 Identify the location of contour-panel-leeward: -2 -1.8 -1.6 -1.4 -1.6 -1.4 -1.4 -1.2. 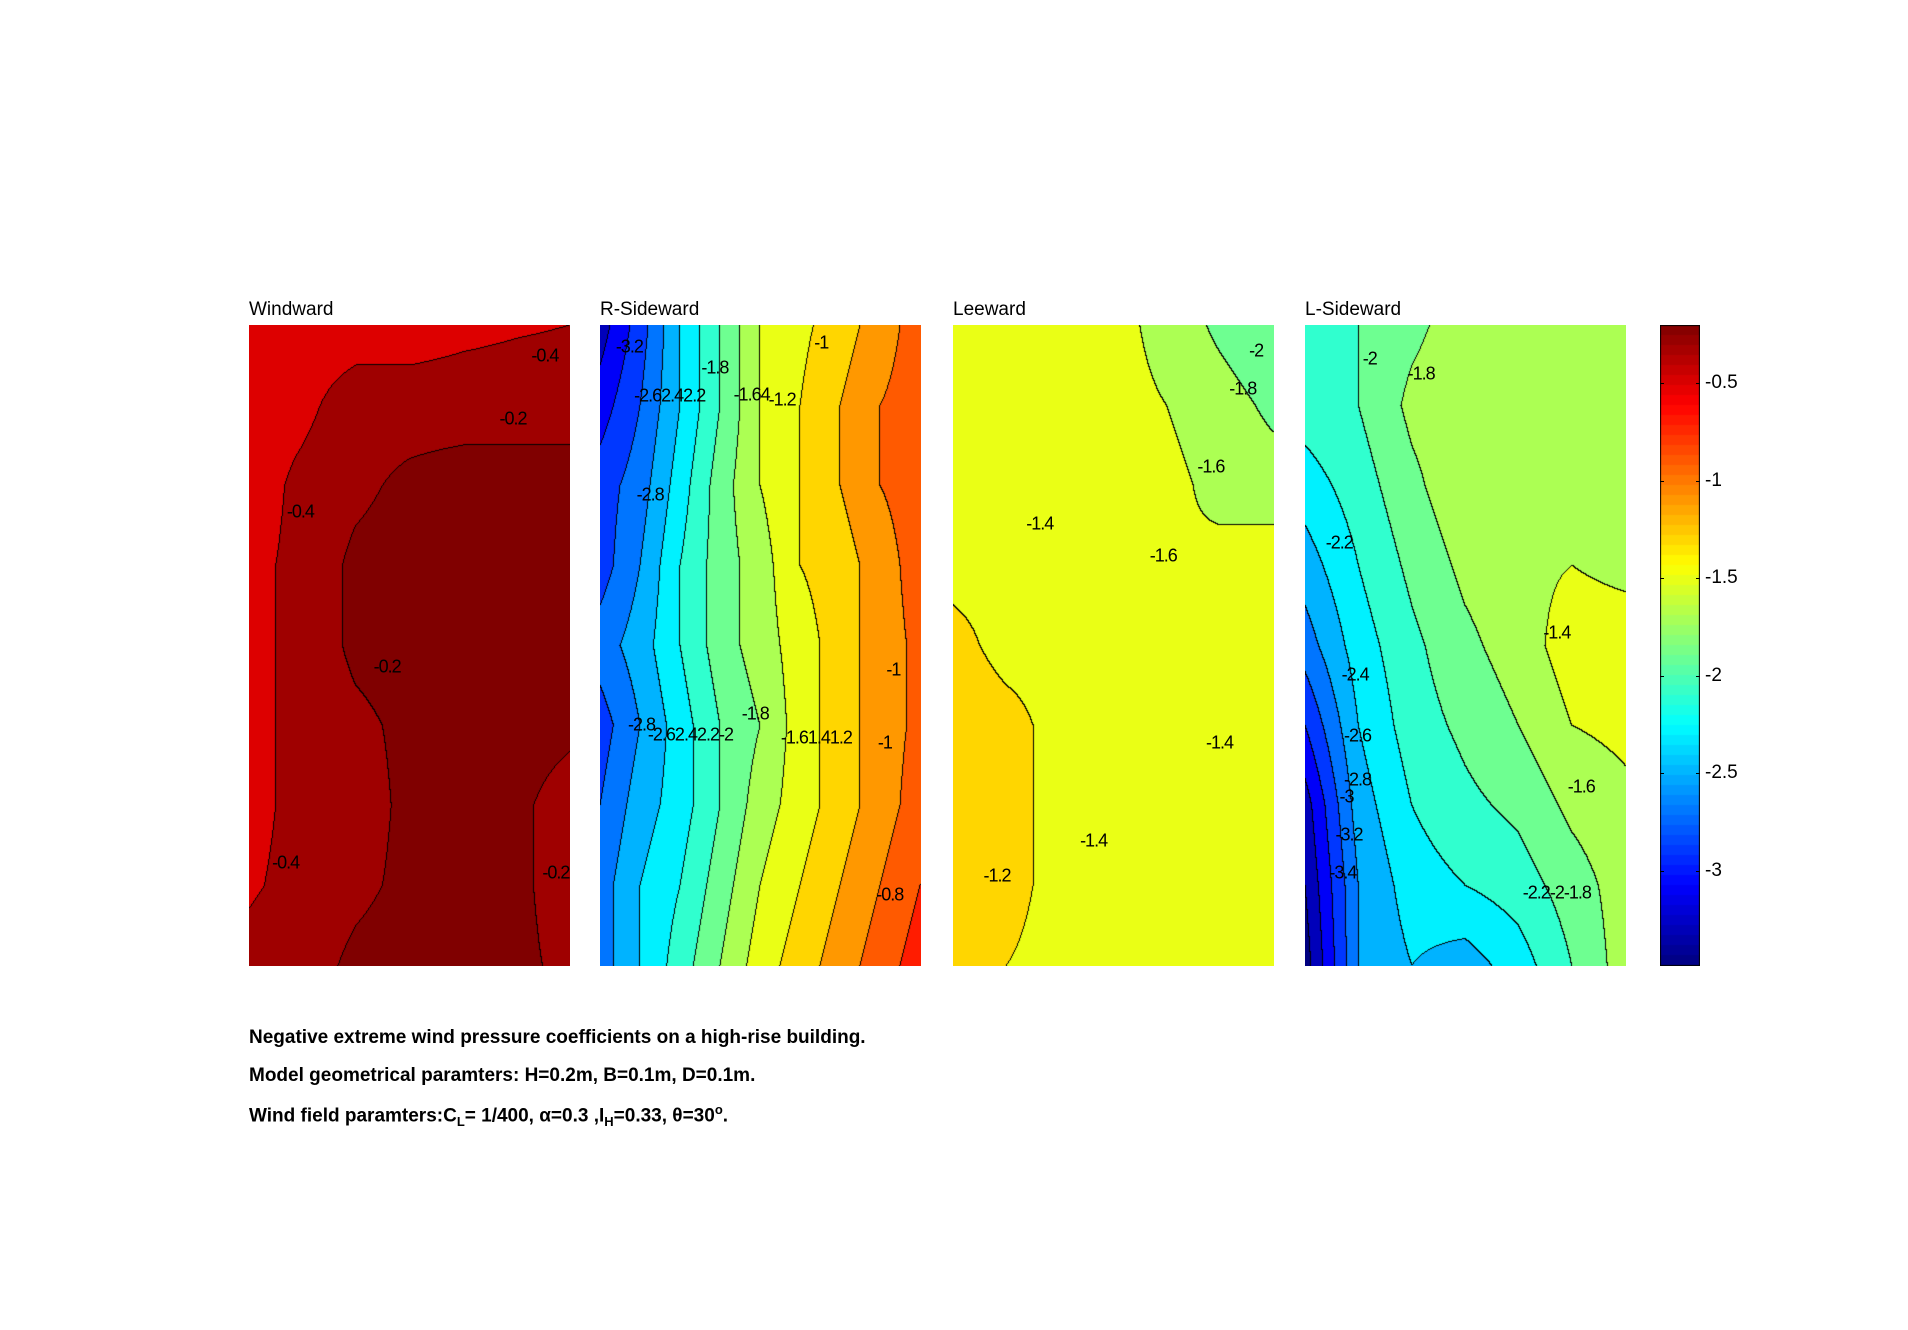
(1113, 645).